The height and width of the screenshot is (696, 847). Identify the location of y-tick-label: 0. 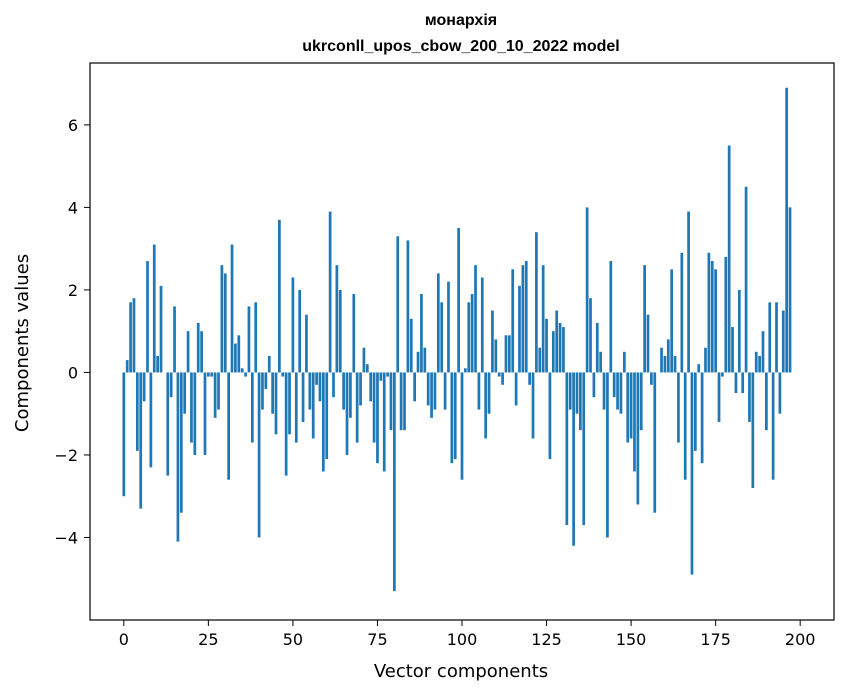
(73, 372).